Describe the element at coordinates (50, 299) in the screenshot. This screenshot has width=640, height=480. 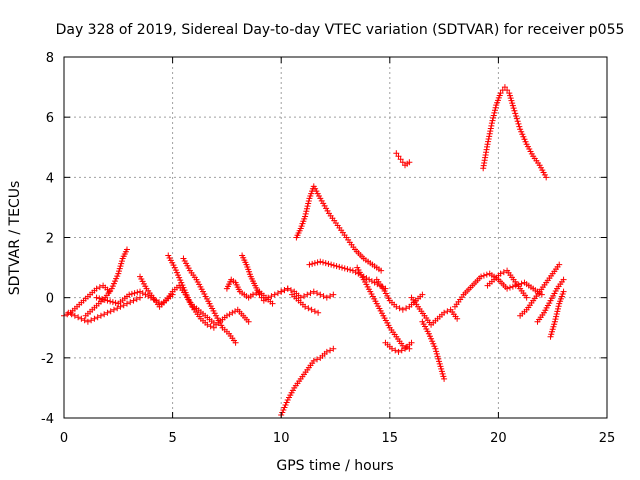
I see `y-tick-label: 0` at that location.